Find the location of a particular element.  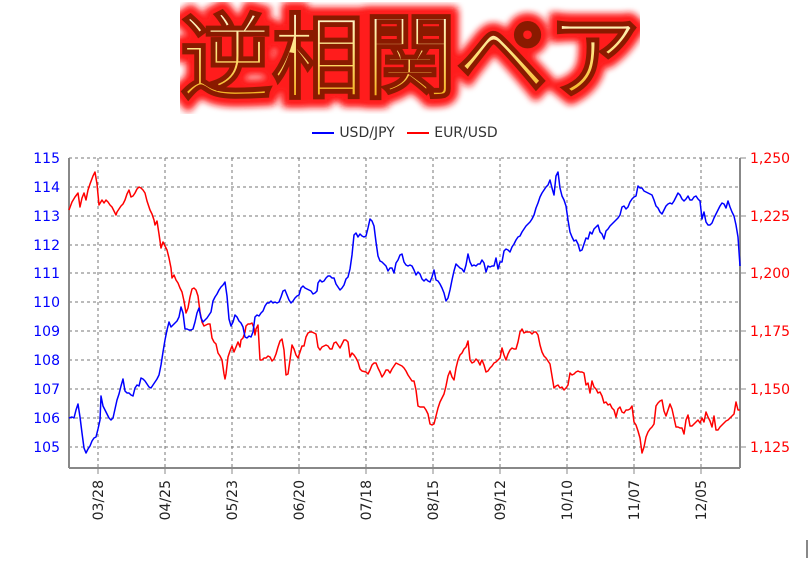

left-tick-label: 113 is located at coordinates (46, 217).